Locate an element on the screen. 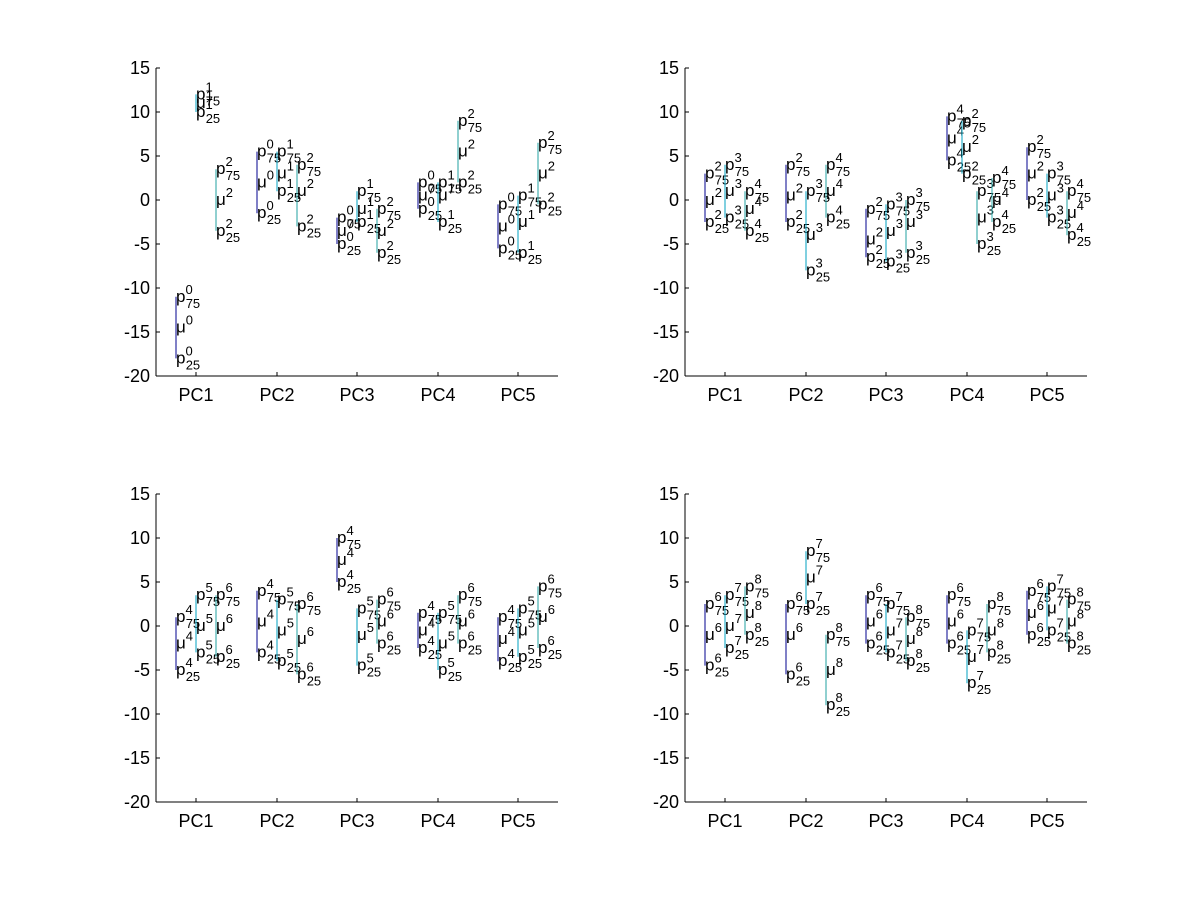 The width and height of the screenshot is (1200, 900). x-tick-label: PC5 is located at coordinates (517, 821).